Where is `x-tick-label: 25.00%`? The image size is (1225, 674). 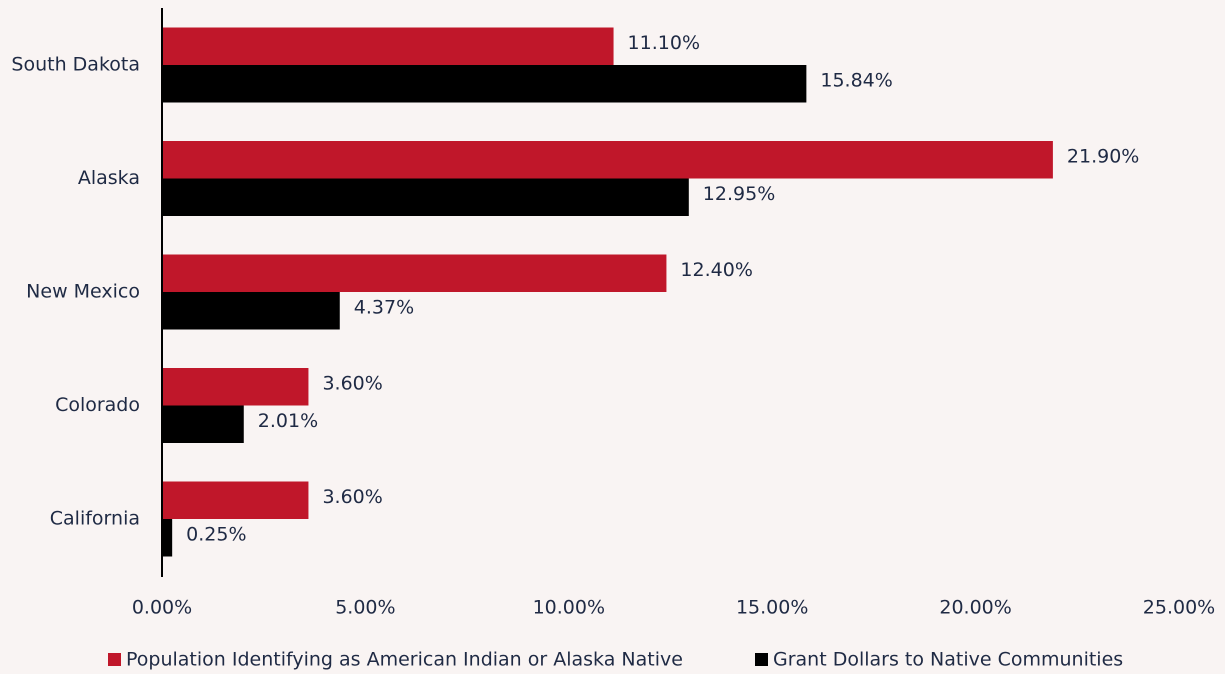
x-tick-label: 25.00% is located at coordinates (1179, 608).